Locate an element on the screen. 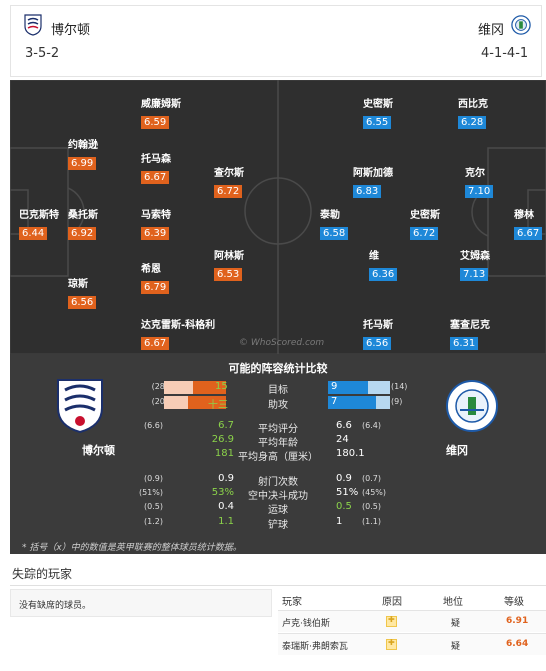 Image resolution: width=546 pixels, height=671 pixels. home-player: 约翰逊 6.99 is located at coordinates (83, 155).